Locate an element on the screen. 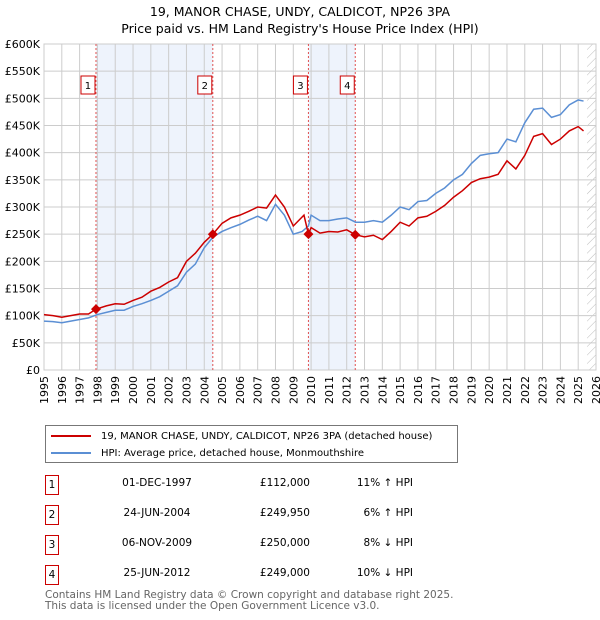  y-tick-label: £200K is located at coordinates (23, 261).